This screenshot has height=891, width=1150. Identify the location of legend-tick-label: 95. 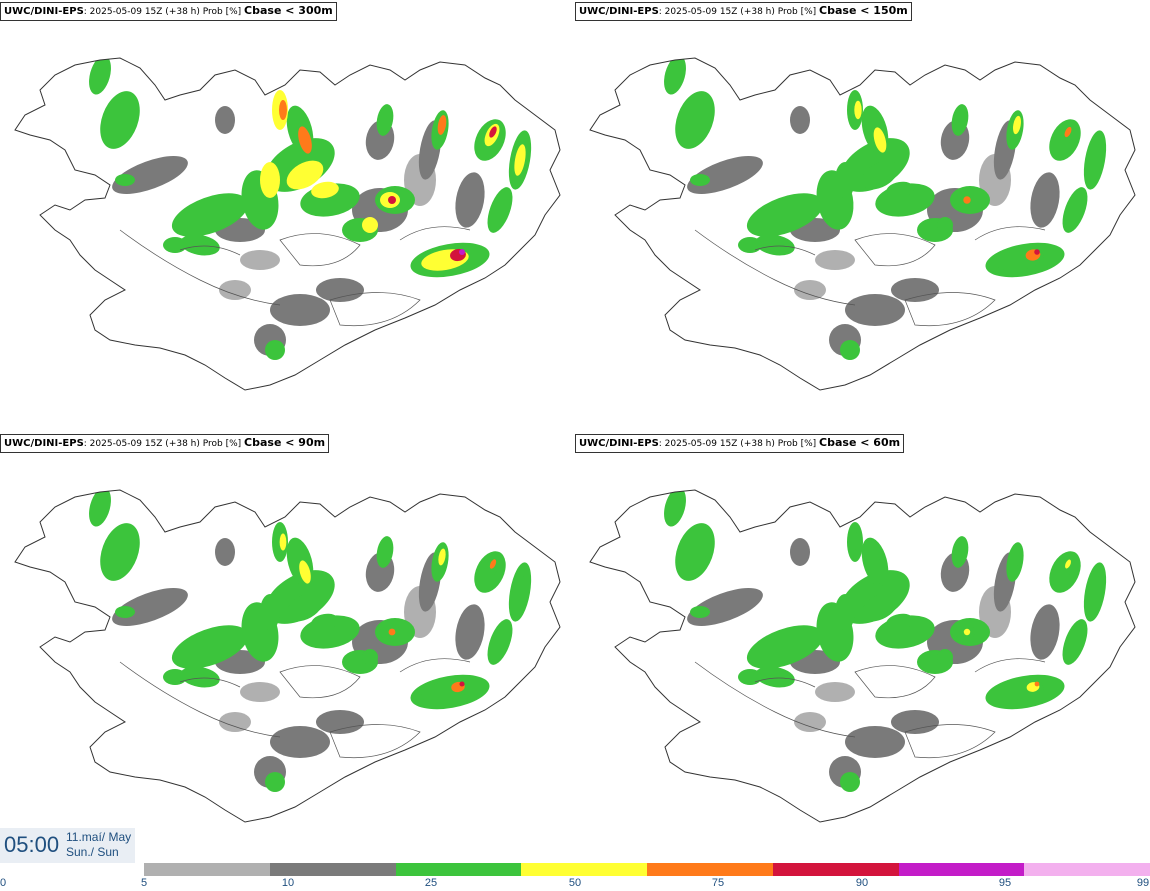
(1005, 883).